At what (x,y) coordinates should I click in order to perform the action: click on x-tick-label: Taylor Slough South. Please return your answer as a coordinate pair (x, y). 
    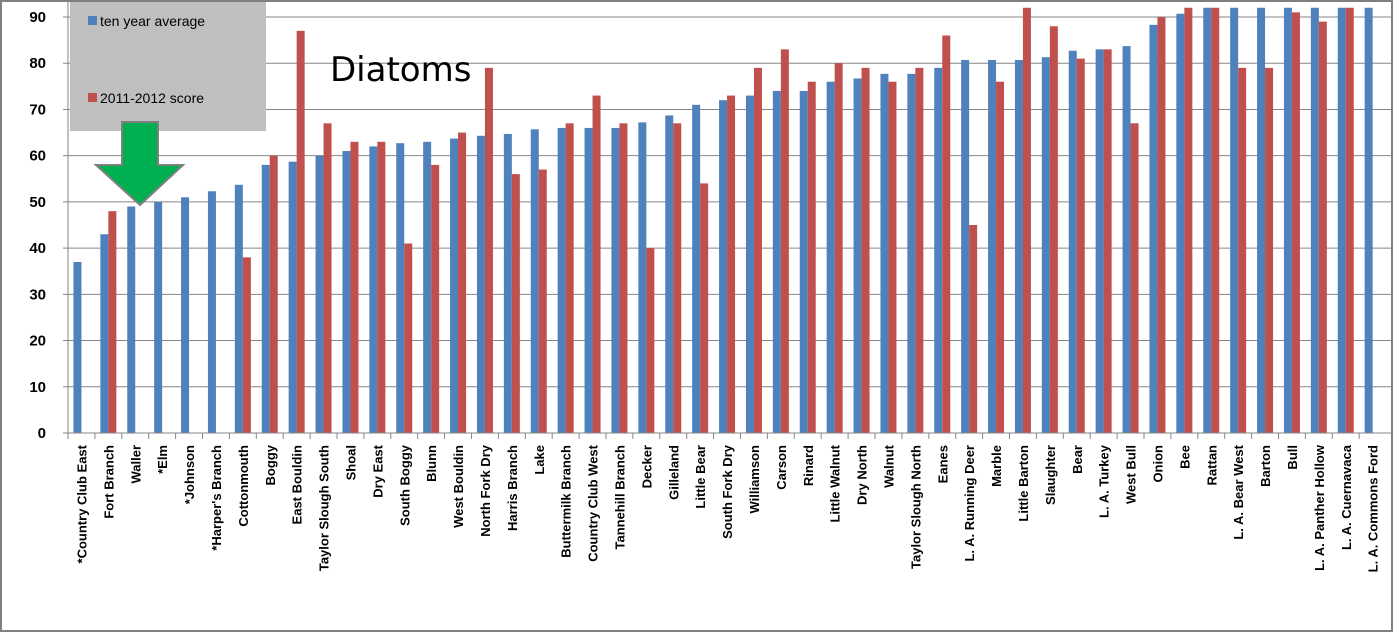
    Looking at the image, I should click on (324, 508).